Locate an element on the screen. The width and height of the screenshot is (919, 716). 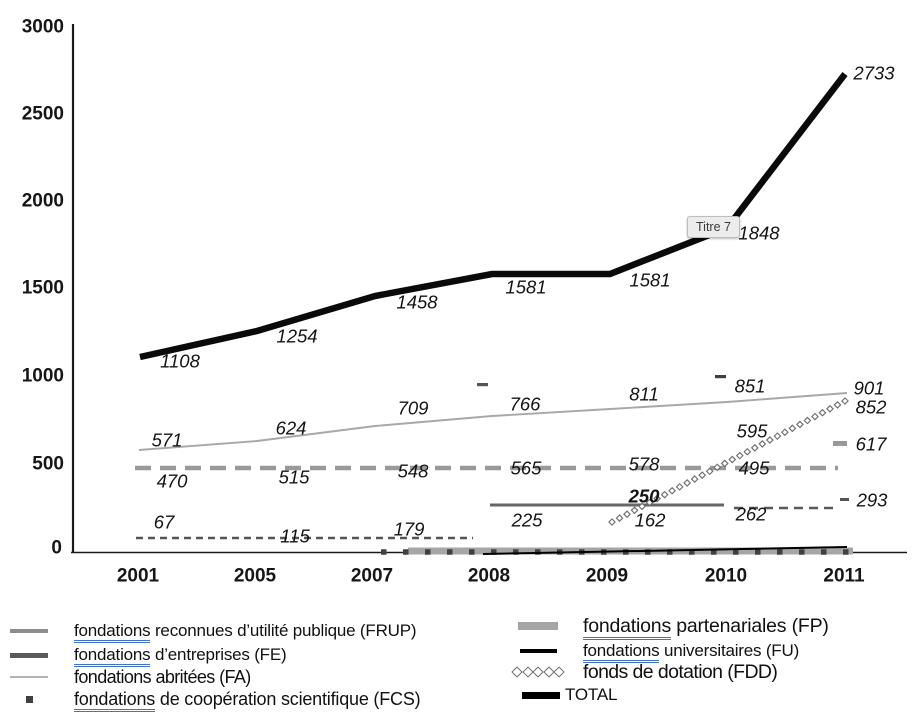
labels-fe: 67 115 179 225 250 262 293 is located at coordinates (521, 516).